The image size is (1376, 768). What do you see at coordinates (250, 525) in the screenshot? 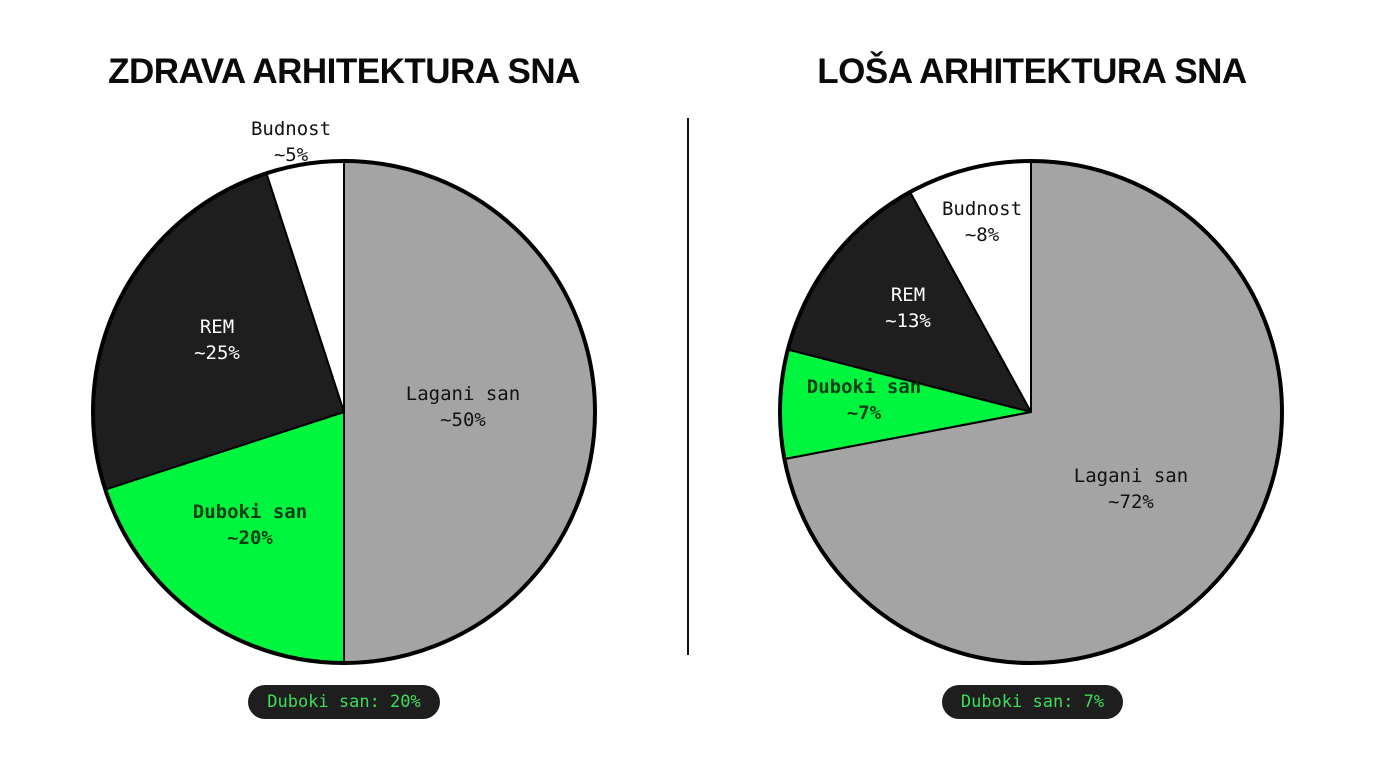
I see `slice-label-duboki: Duboki san ~20%` at bounding box center [250, 525].